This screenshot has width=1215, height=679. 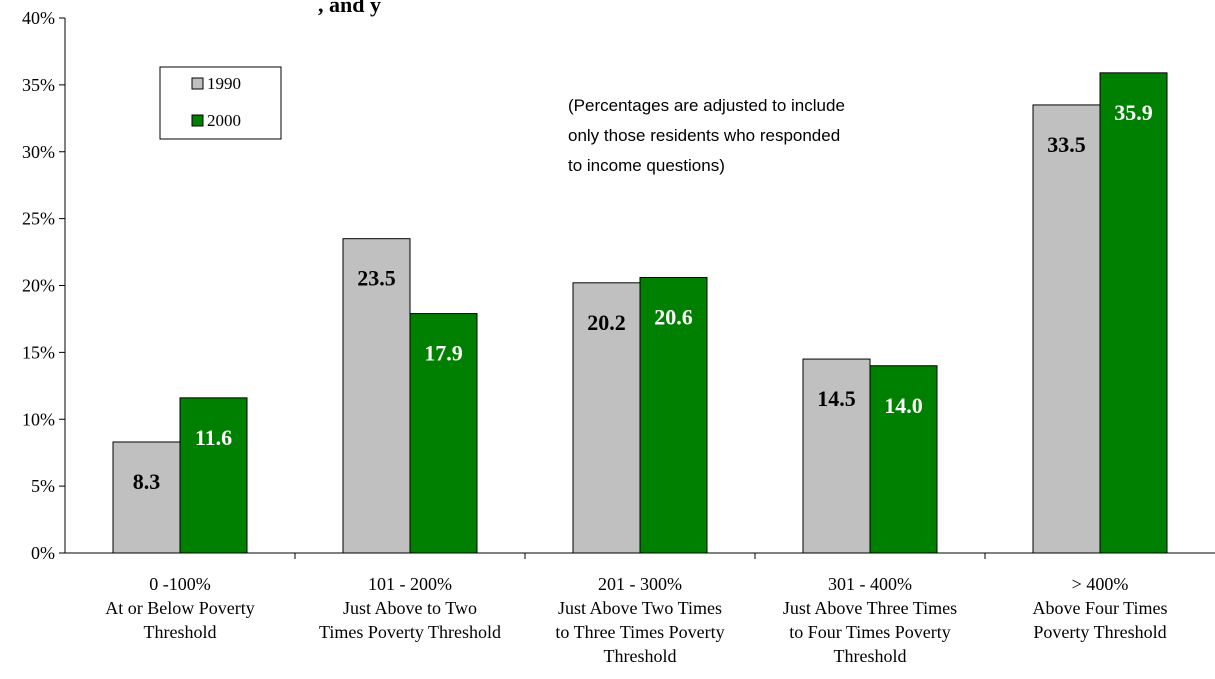 I want to click on category-label: to Four Times Poverty, so click(x=870, y=632).